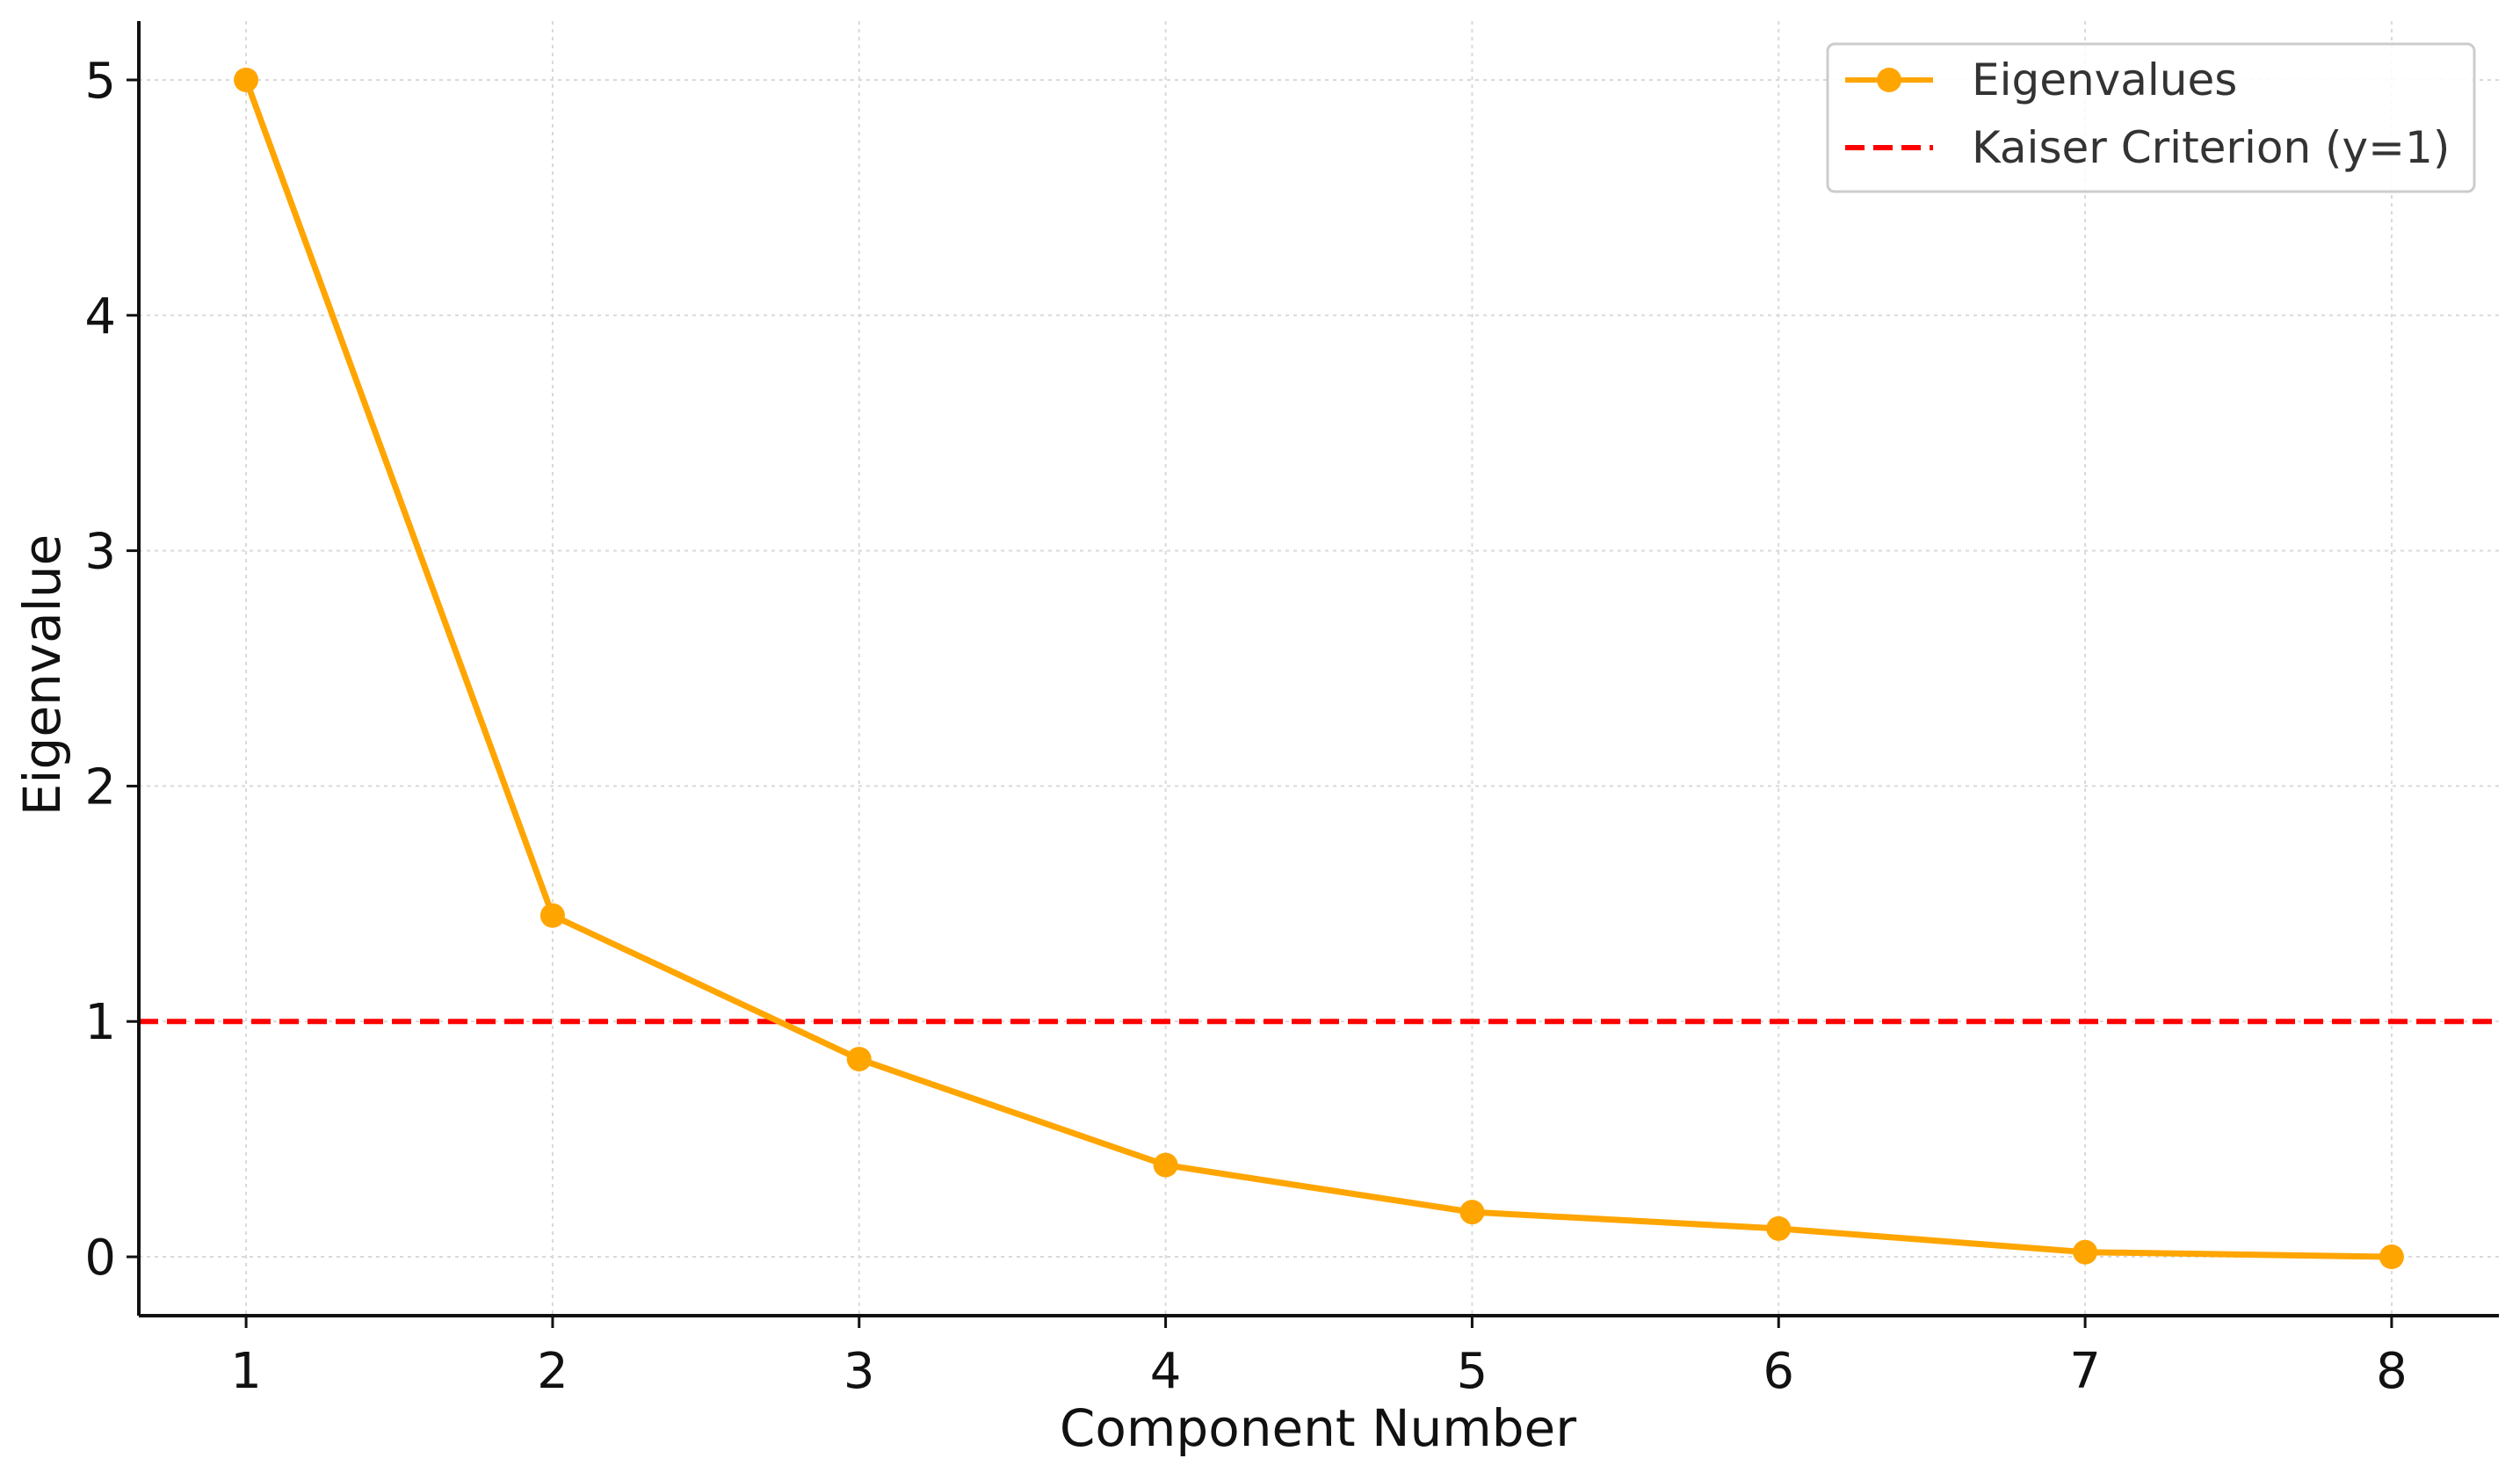 The image size is (2520, 1473). I want to click on x-tick-label-2: 2, so click(552, 1371).